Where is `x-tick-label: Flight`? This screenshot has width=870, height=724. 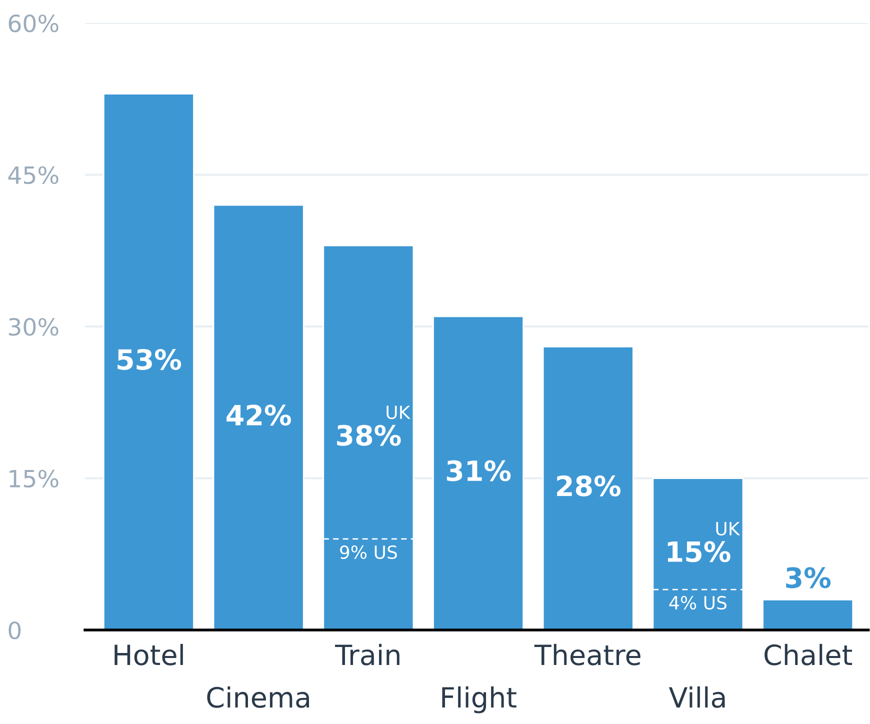 x-tick-label: Flight is located at coordinates (479, 700).